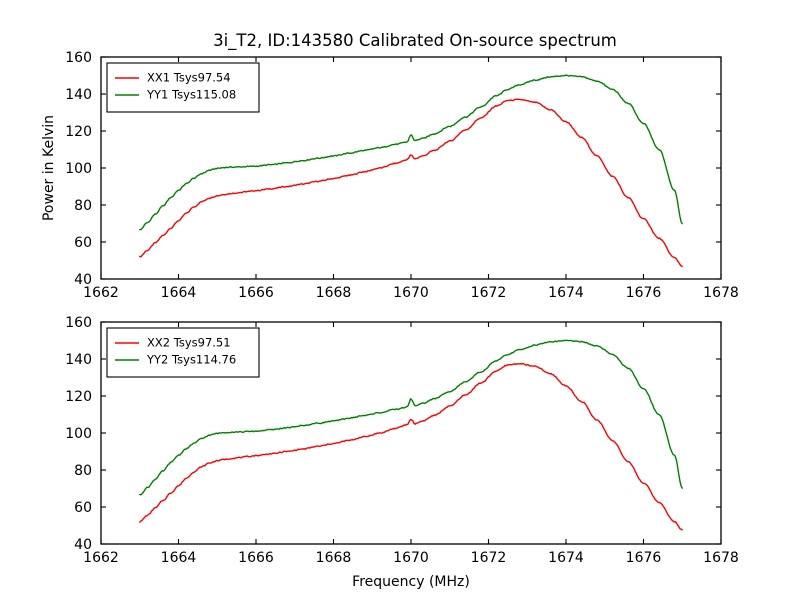 The height and width of the screenshot is (600, 800). I want to click on legend-label: XX1 Tsys97.54, so click(189, 78).